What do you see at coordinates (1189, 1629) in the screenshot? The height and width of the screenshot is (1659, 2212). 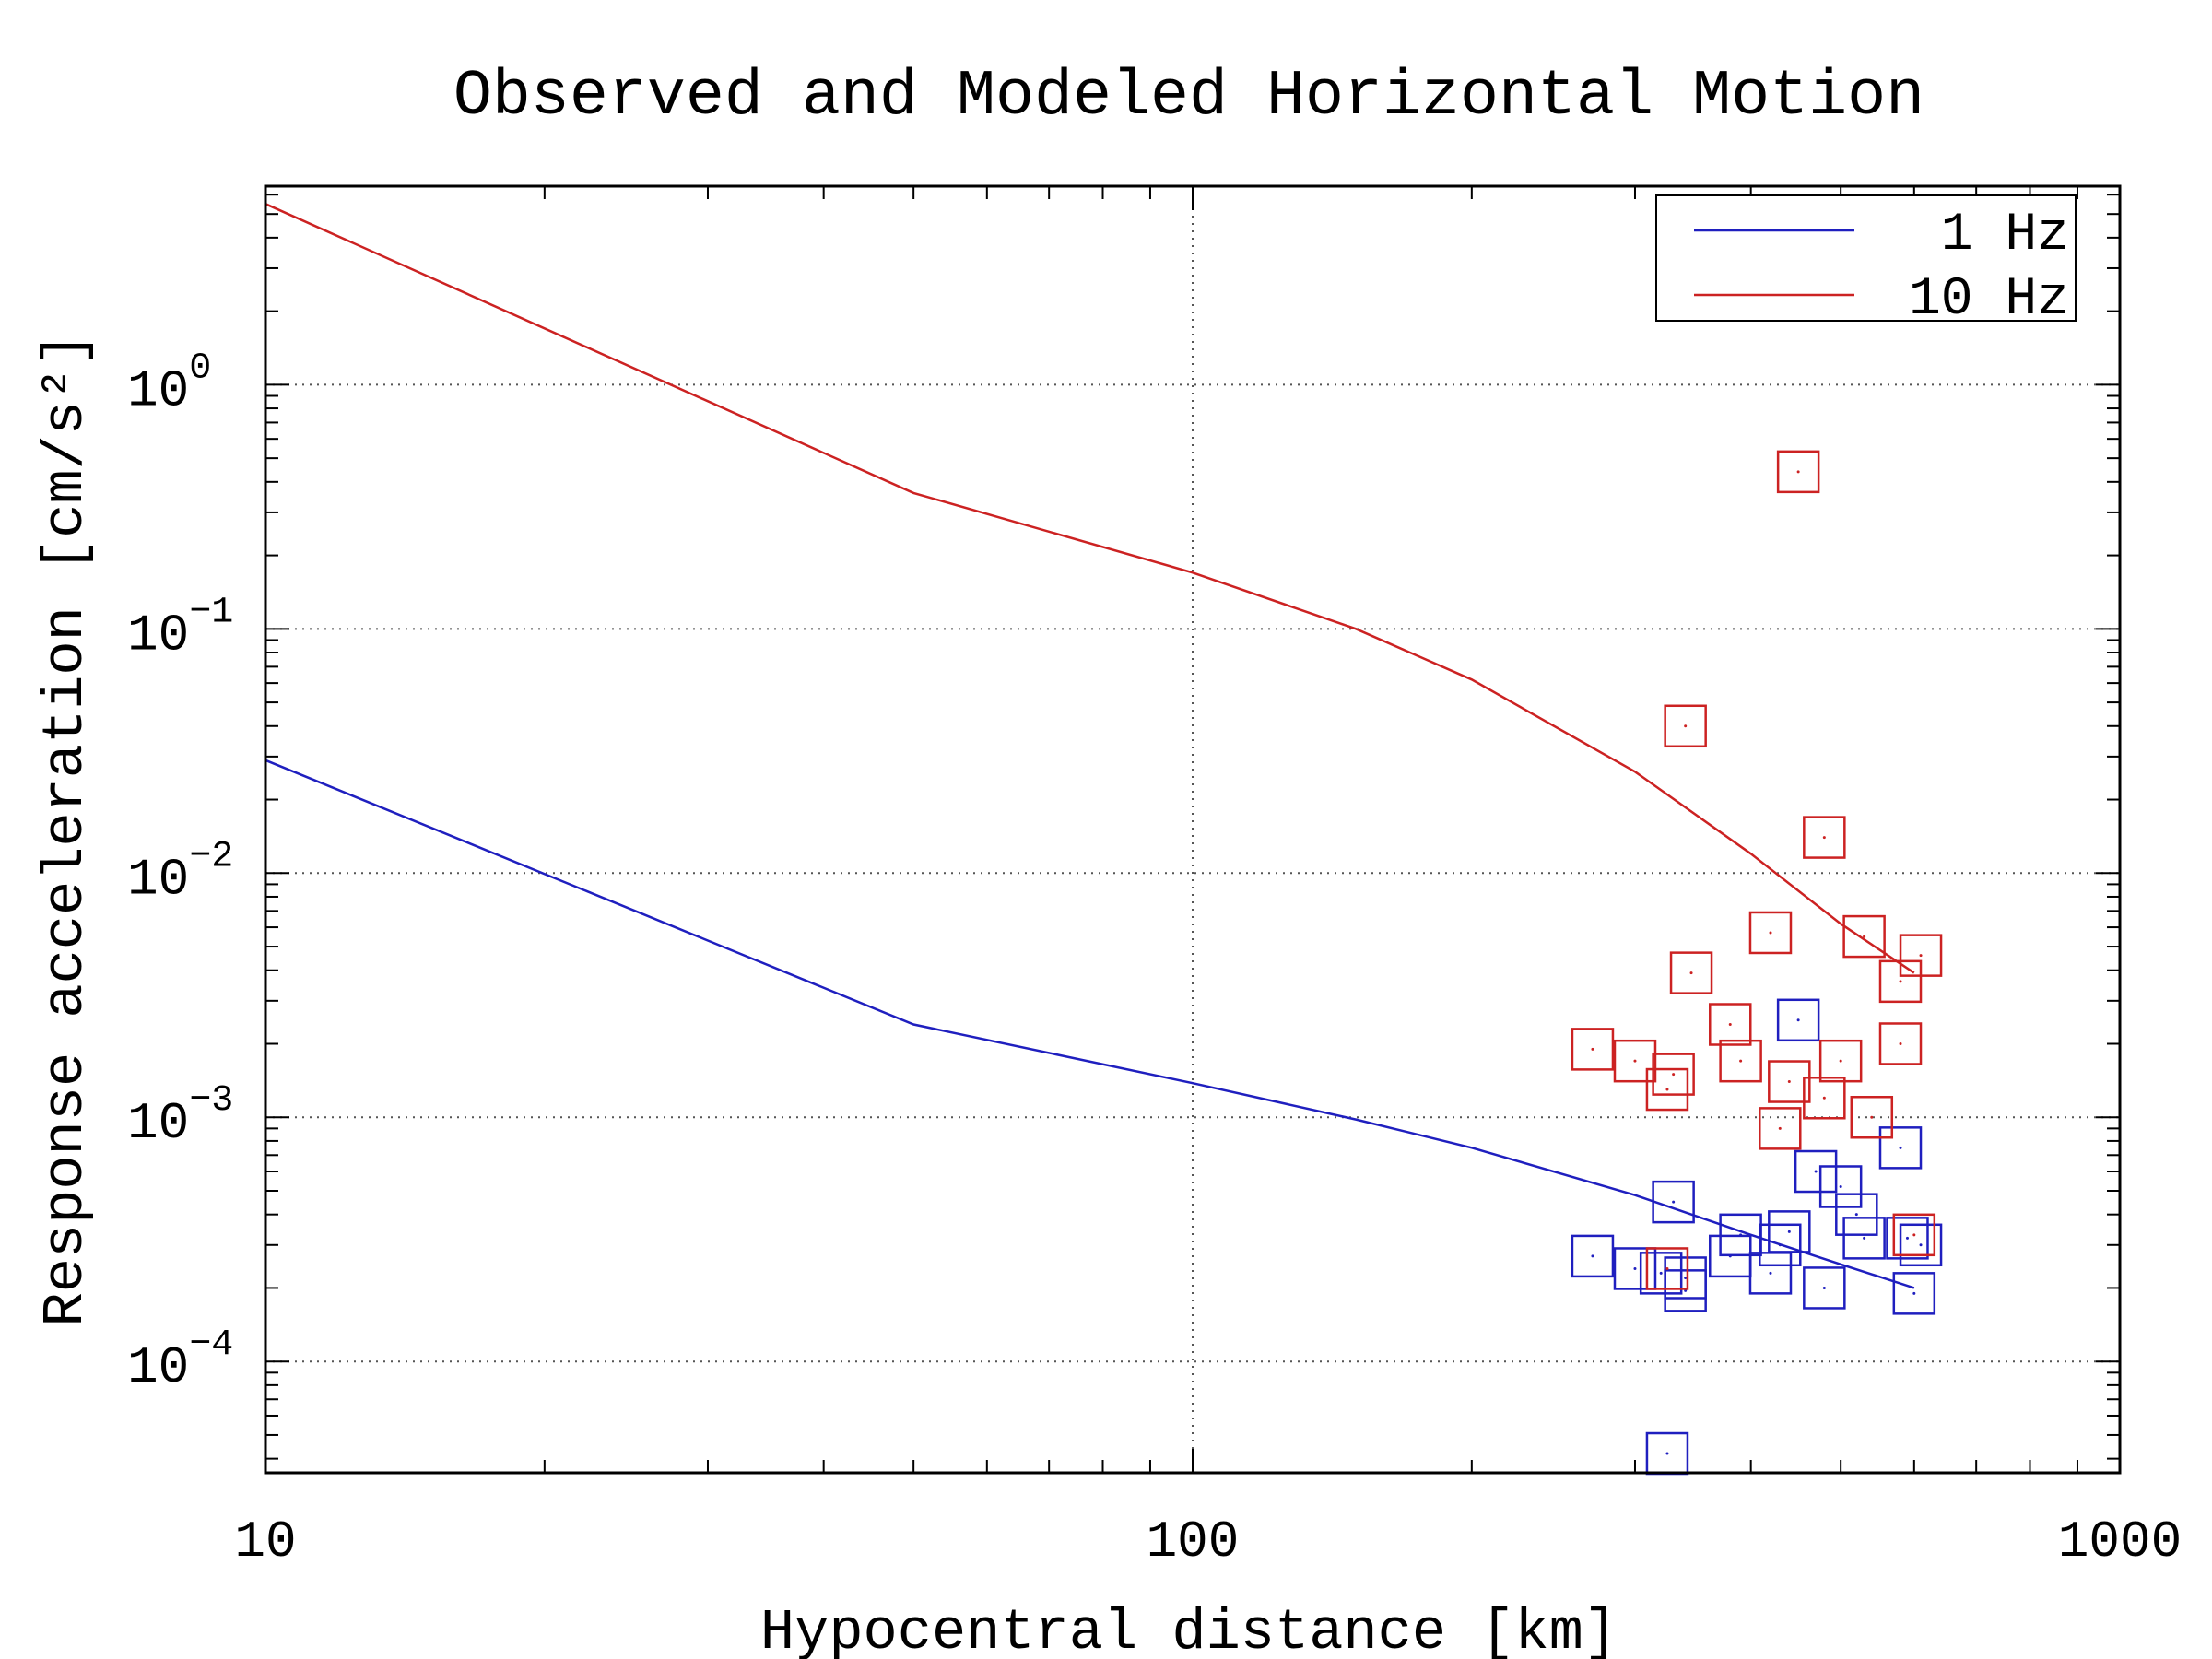 I see `x-axis-label: Hypocentral distance [km]` at bounding box center [1189, 1629].